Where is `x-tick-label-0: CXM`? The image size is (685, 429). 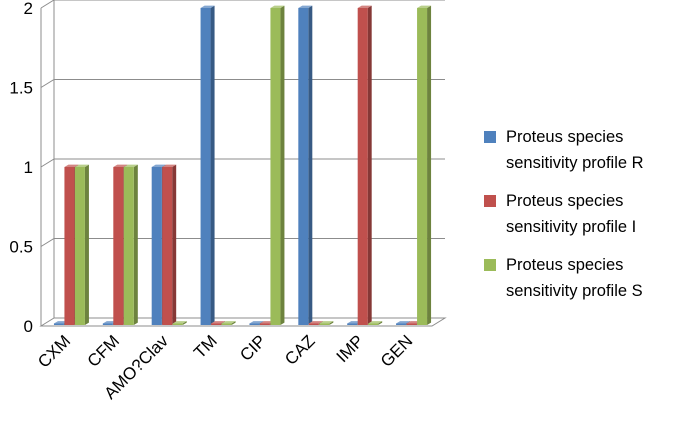 x-tick-label-0: CXM is located at coordinates (54, 351).